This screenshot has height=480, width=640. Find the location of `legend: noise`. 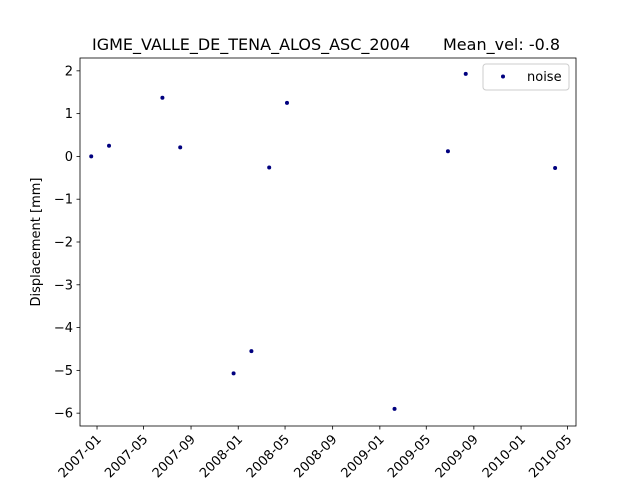

legend: noise is located at coordinates (526, 77).